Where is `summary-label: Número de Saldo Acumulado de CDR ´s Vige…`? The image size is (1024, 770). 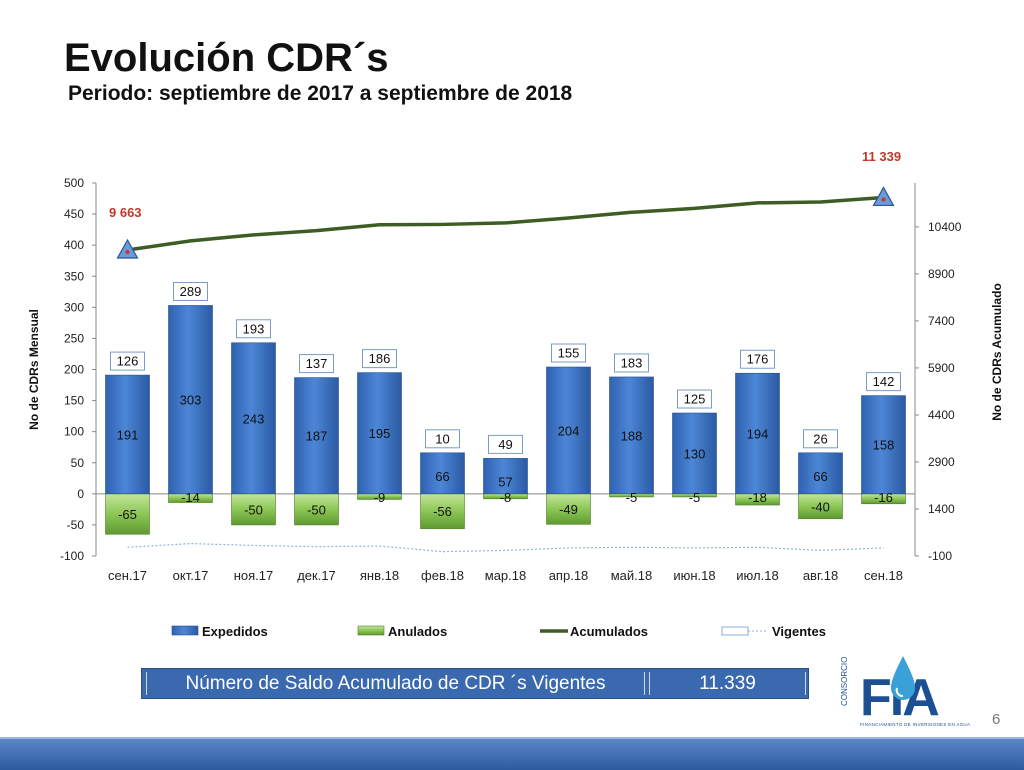 summary-label: Número de Saldo Acumulado de CDR ´s Vige… is located at coordinates (395, 683).